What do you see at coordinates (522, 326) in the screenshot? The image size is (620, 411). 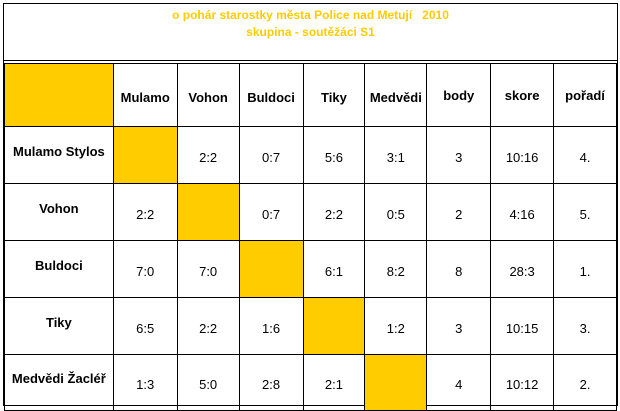 I see `skore-cell: 10:15` at bounding box center [522, 326].